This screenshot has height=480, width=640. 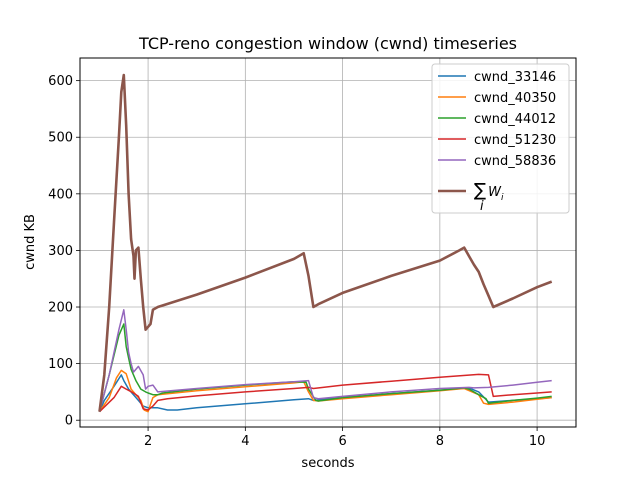 I want to click on y-axis-label: cwnd KB, so click(x=30, y=242).